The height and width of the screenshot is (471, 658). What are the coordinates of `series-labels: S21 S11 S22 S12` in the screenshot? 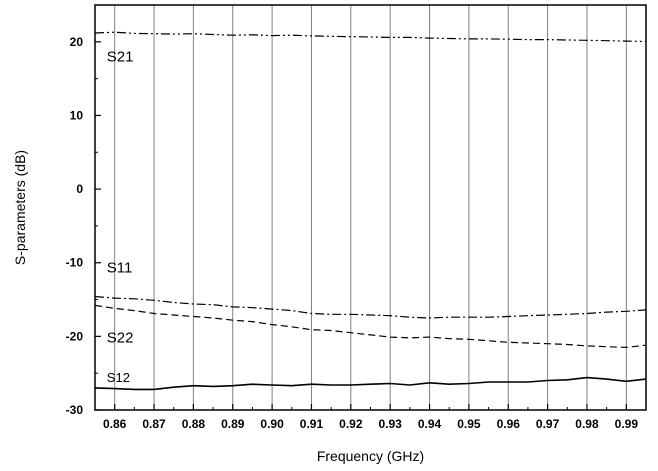 It's located at (120, 217).